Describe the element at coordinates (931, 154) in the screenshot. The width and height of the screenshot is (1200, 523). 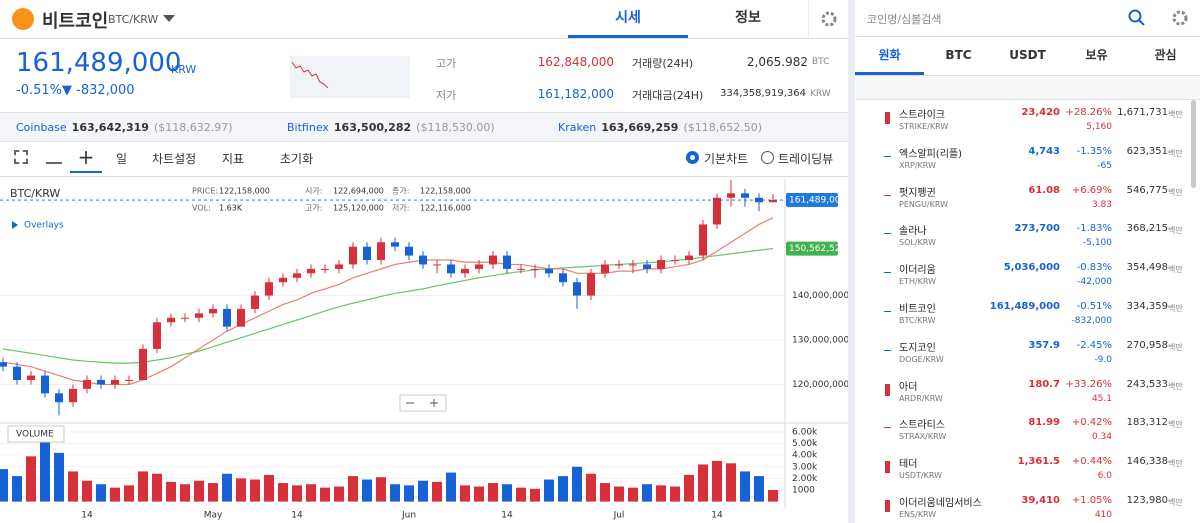
I see `coin-name: 엑스알피(리플)` at that location.